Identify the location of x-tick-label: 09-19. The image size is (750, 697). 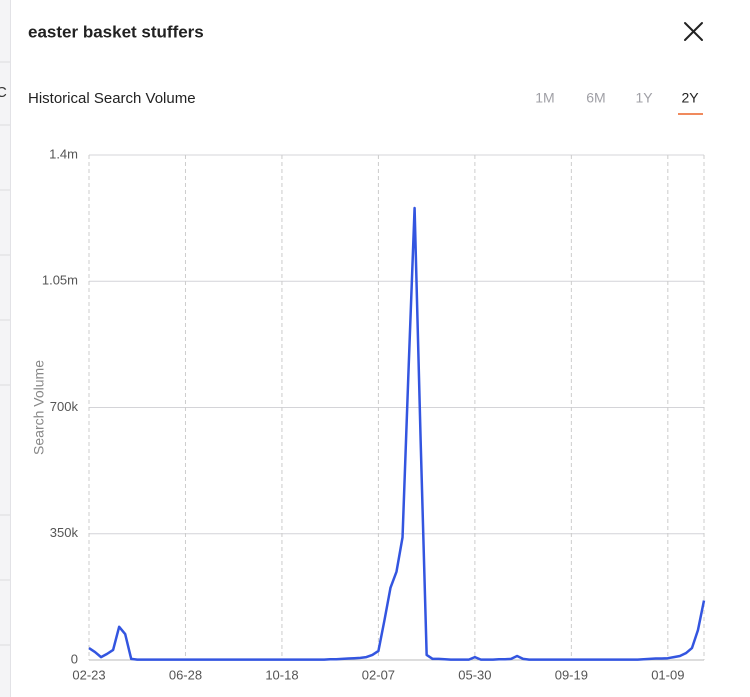
(571, 674).